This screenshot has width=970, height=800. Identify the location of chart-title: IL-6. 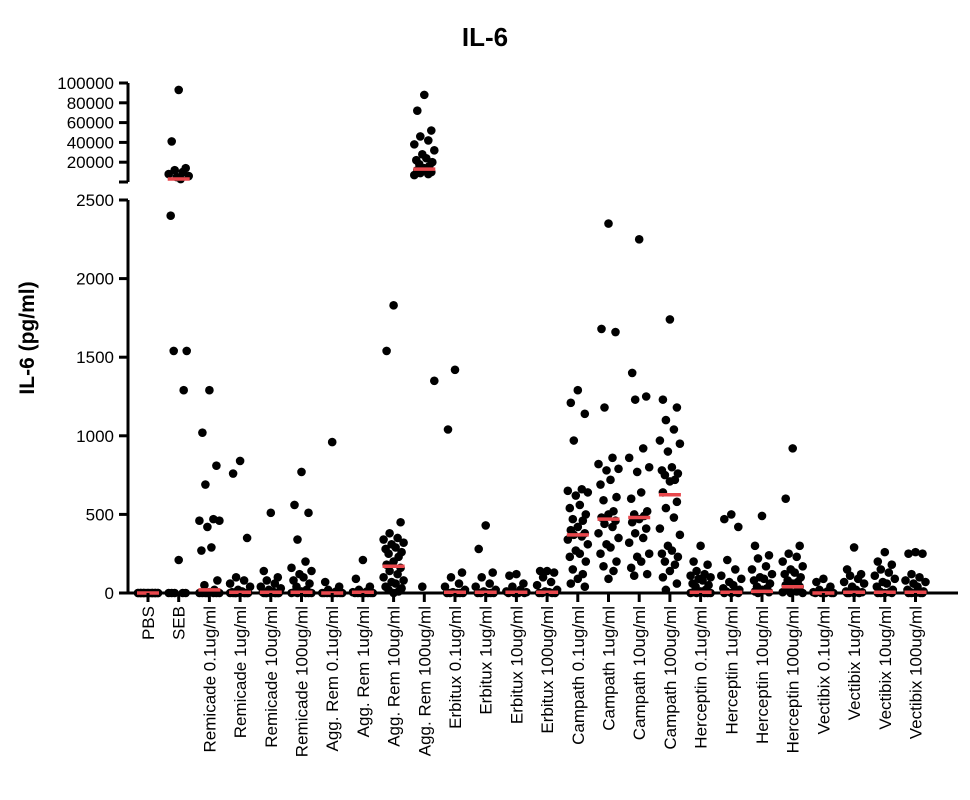
(485, 37).